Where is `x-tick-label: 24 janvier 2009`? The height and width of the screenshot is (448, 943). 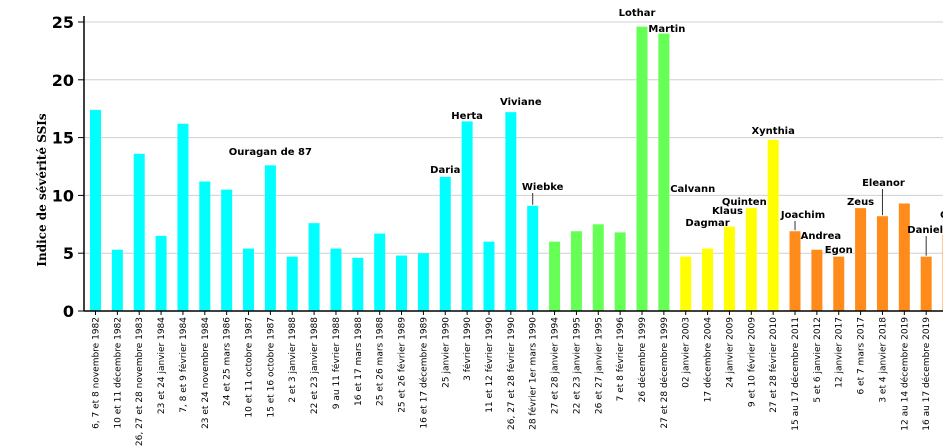 x-tick-label: 24 janvier 2009 is located at coordinates (730, 352).